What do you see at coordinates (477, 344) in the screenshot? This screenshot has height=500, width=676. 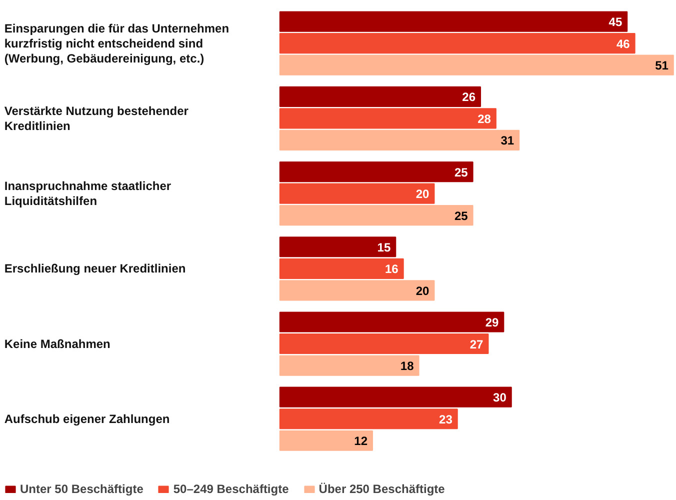 I see `data-label: 27` at bounding box center [477, 344].